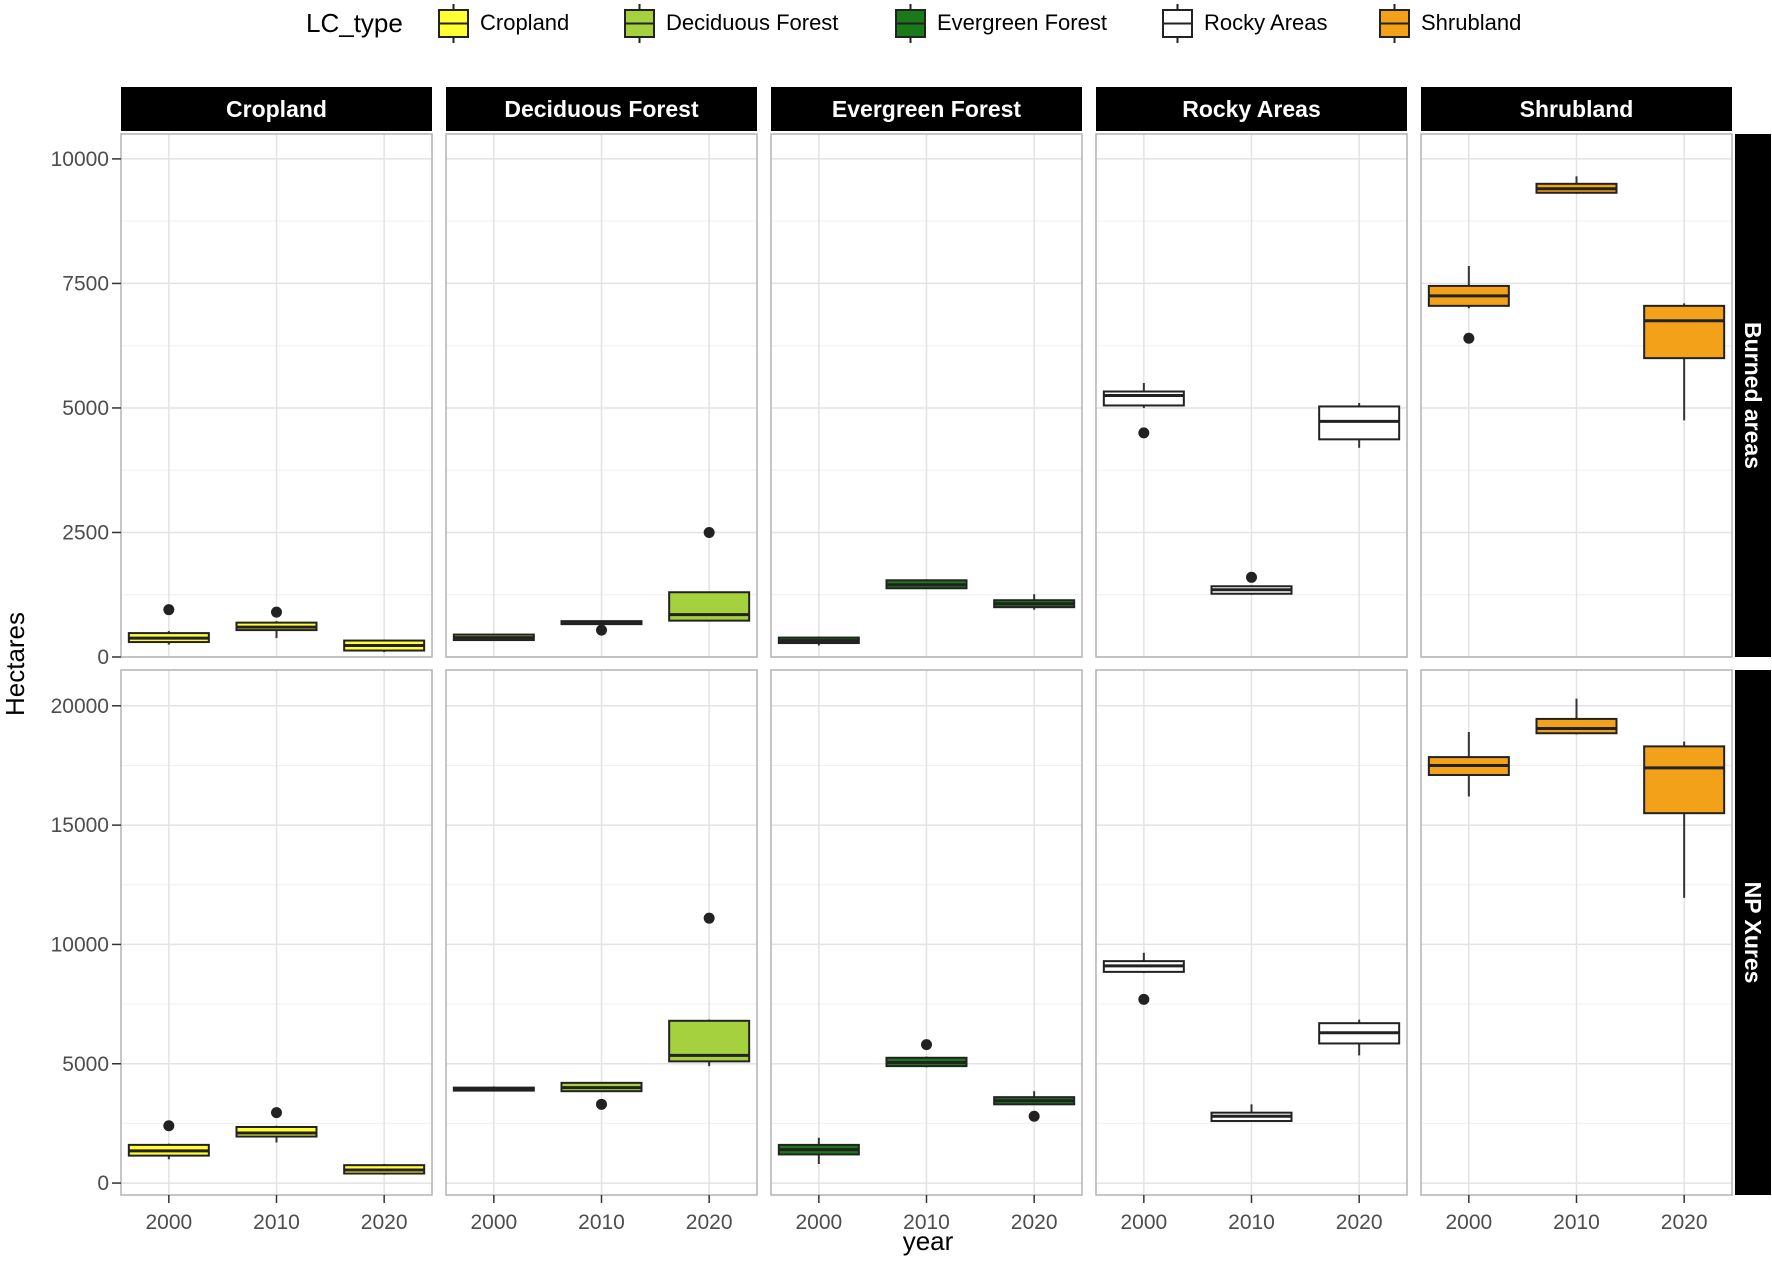 This screenshot has height=1262, width=1772. Describe the element at coordinates (1576, 395) in the screenshot. I see `panel-burned-areas-shrubland` at that location.